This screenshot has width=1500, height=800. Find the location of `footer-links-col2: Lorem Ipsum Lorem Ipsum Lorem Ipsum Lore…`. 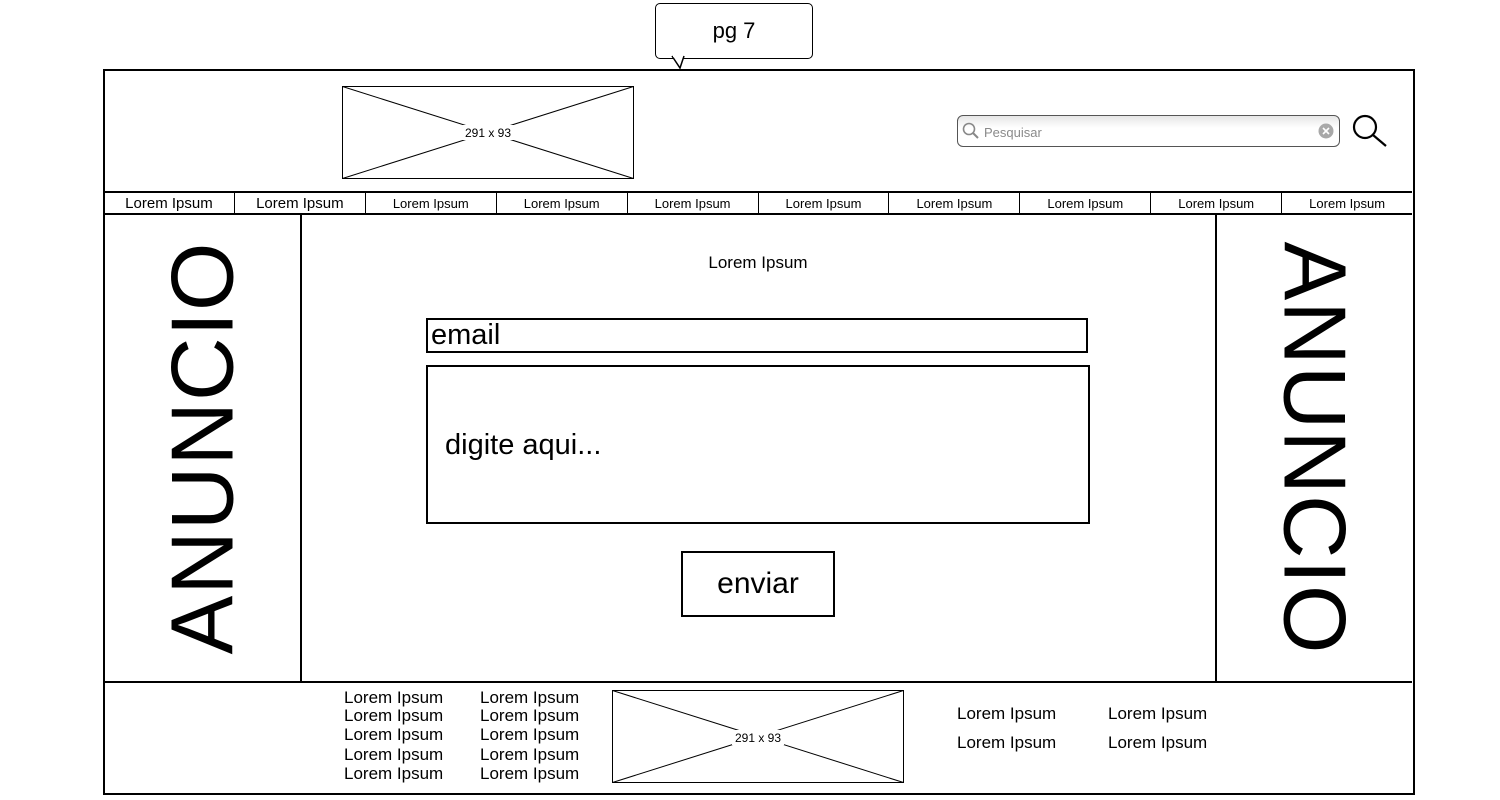

footer-links-col2: Lorem Ipsum Lorem Ipsum Lorem Ipsum Lore… is located at coordinates (529, 736).